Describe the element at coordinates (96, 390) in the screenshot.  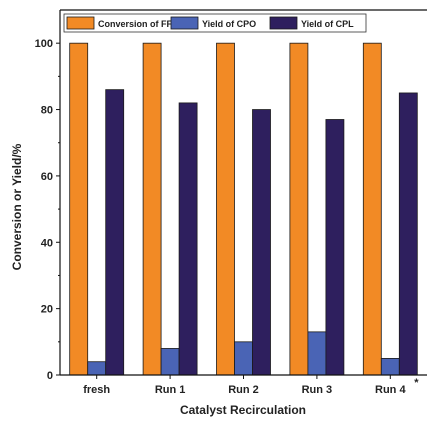
I see `x-tick-label: fresh` at that location.